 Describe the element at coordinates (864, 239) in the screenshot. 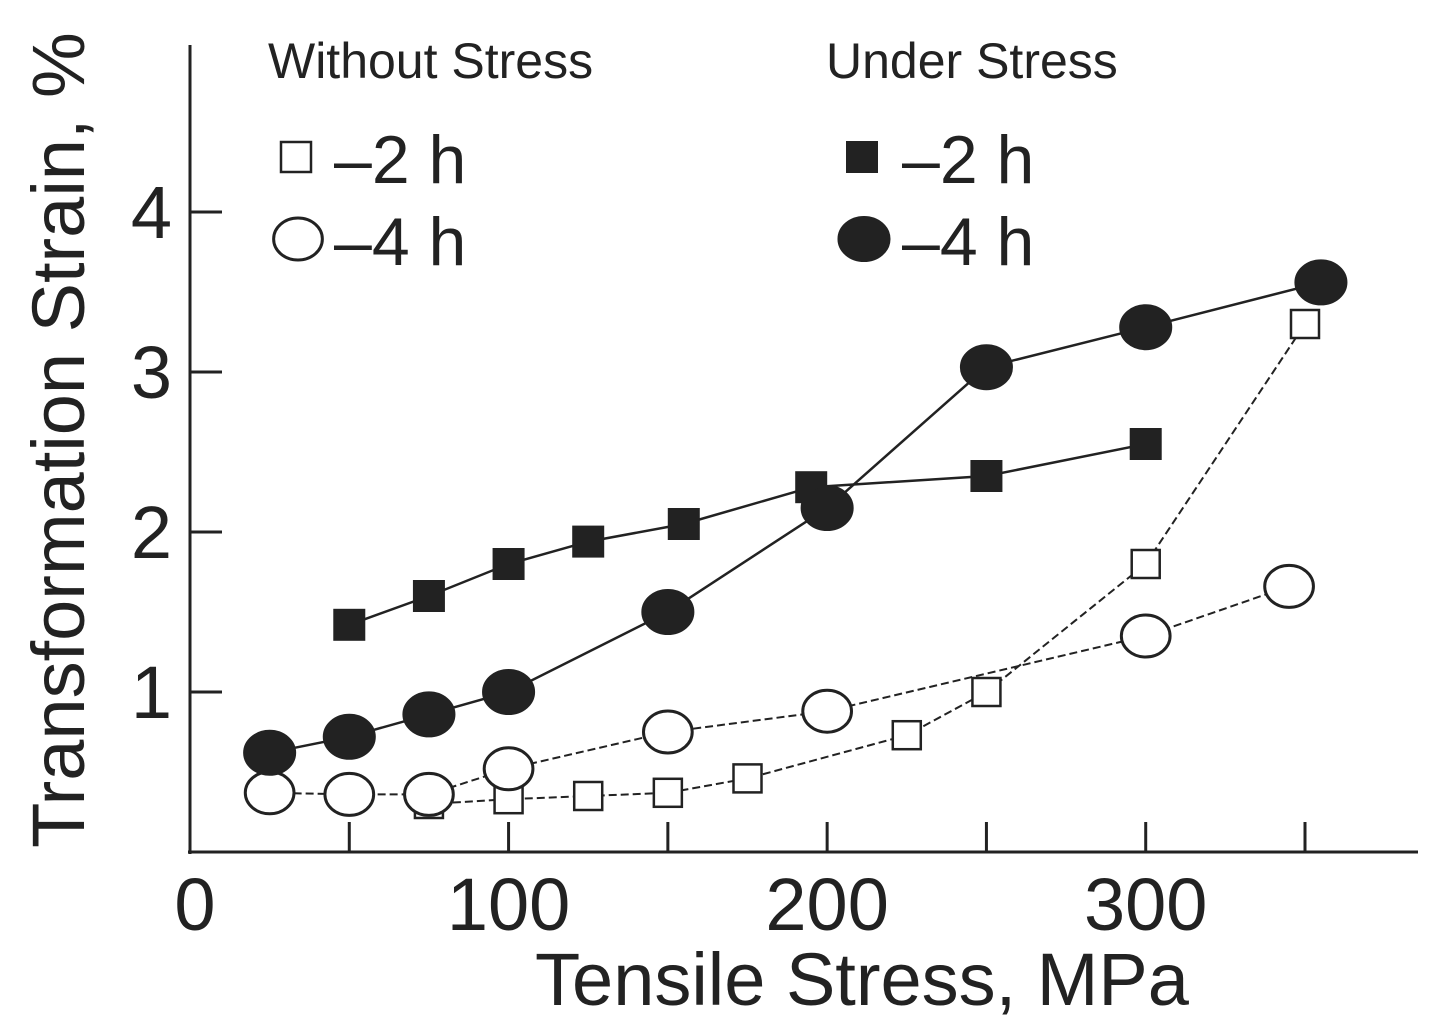

I see `legend-marker-filled-circle` at that location.